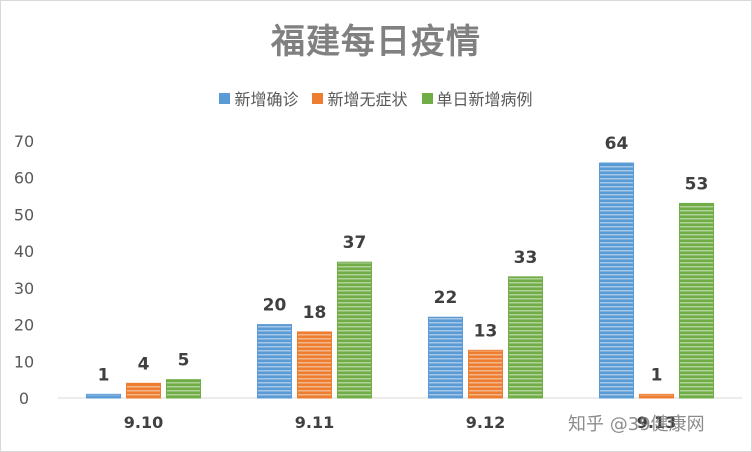 Image resolution: width=752 pixels, height=452 pixels. What do you see at coordinates (24, 178) in the screenshot?
I see `y-tick-label: 60` at bounding box center [24, 178].